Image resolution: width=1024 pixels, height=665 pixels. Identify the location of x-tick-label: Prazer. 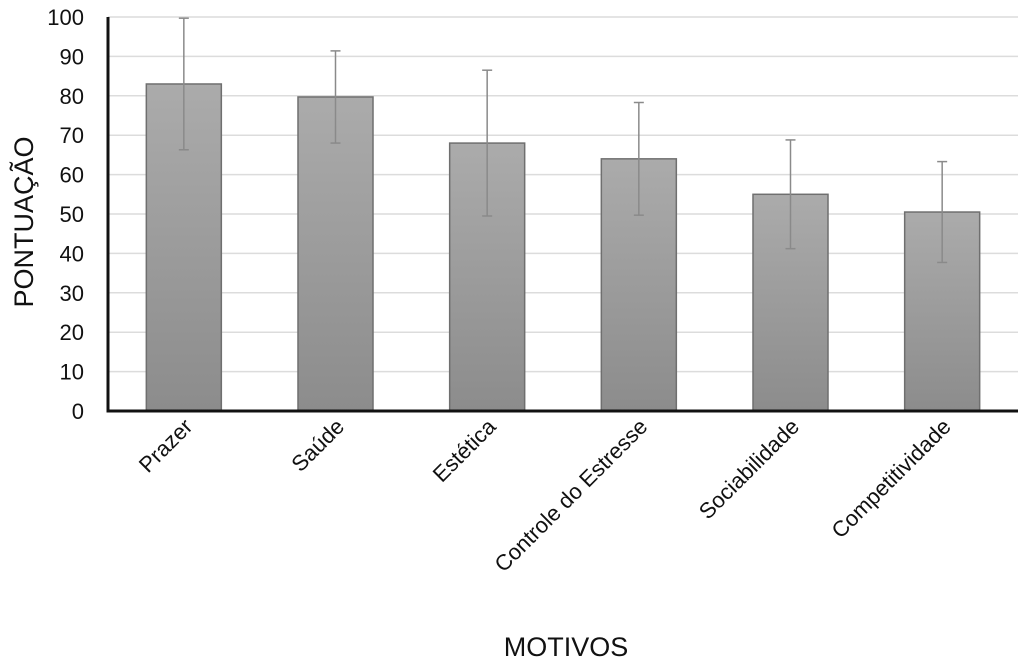
(165, 445).